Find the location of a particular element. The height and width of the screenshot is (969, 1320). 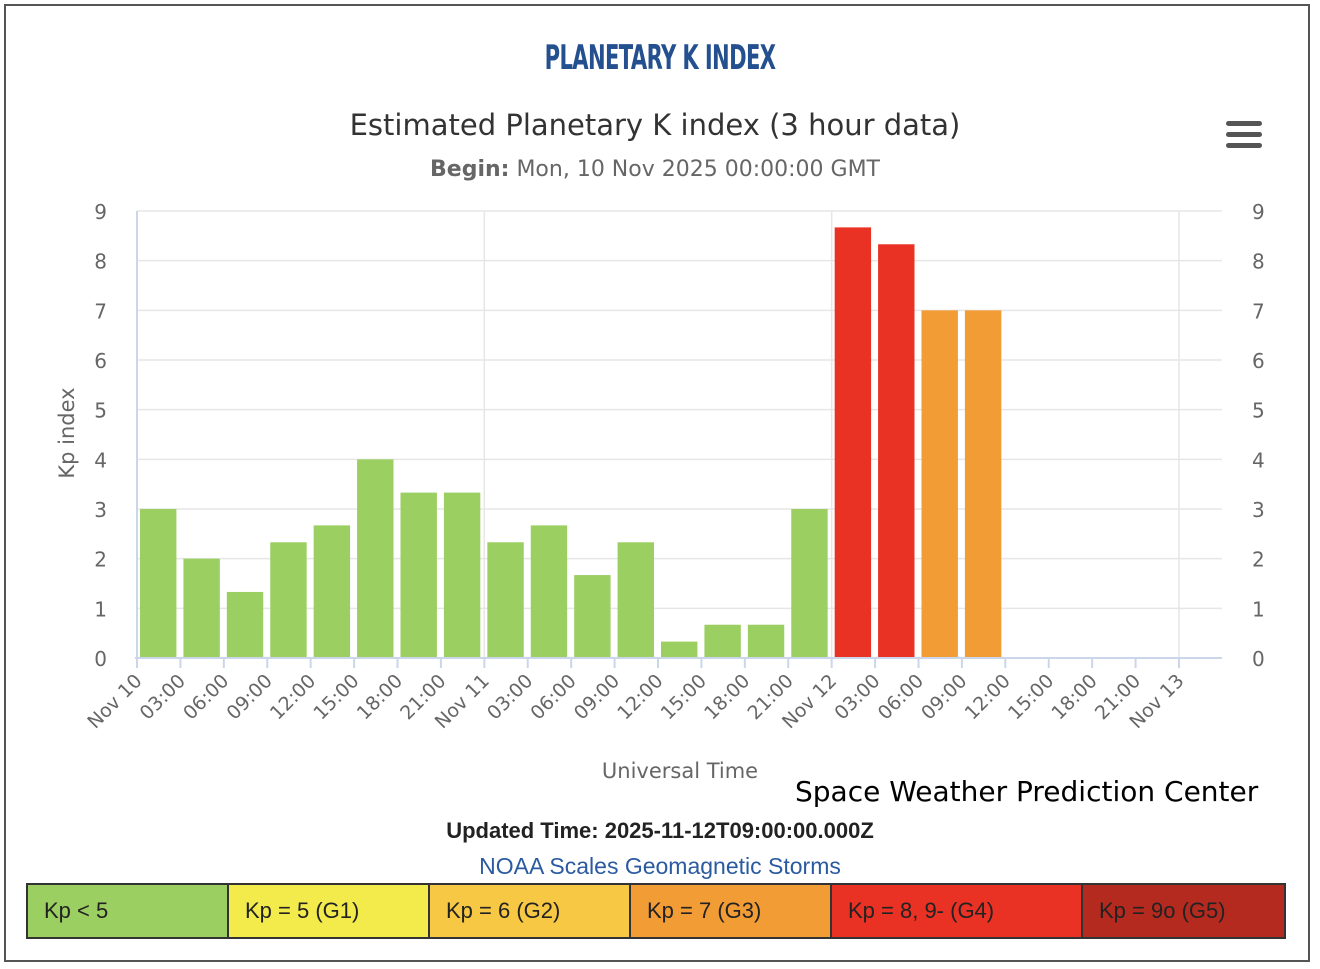

credit-text: Space Weather Prediction Center is located at coordinates (1027, 791).